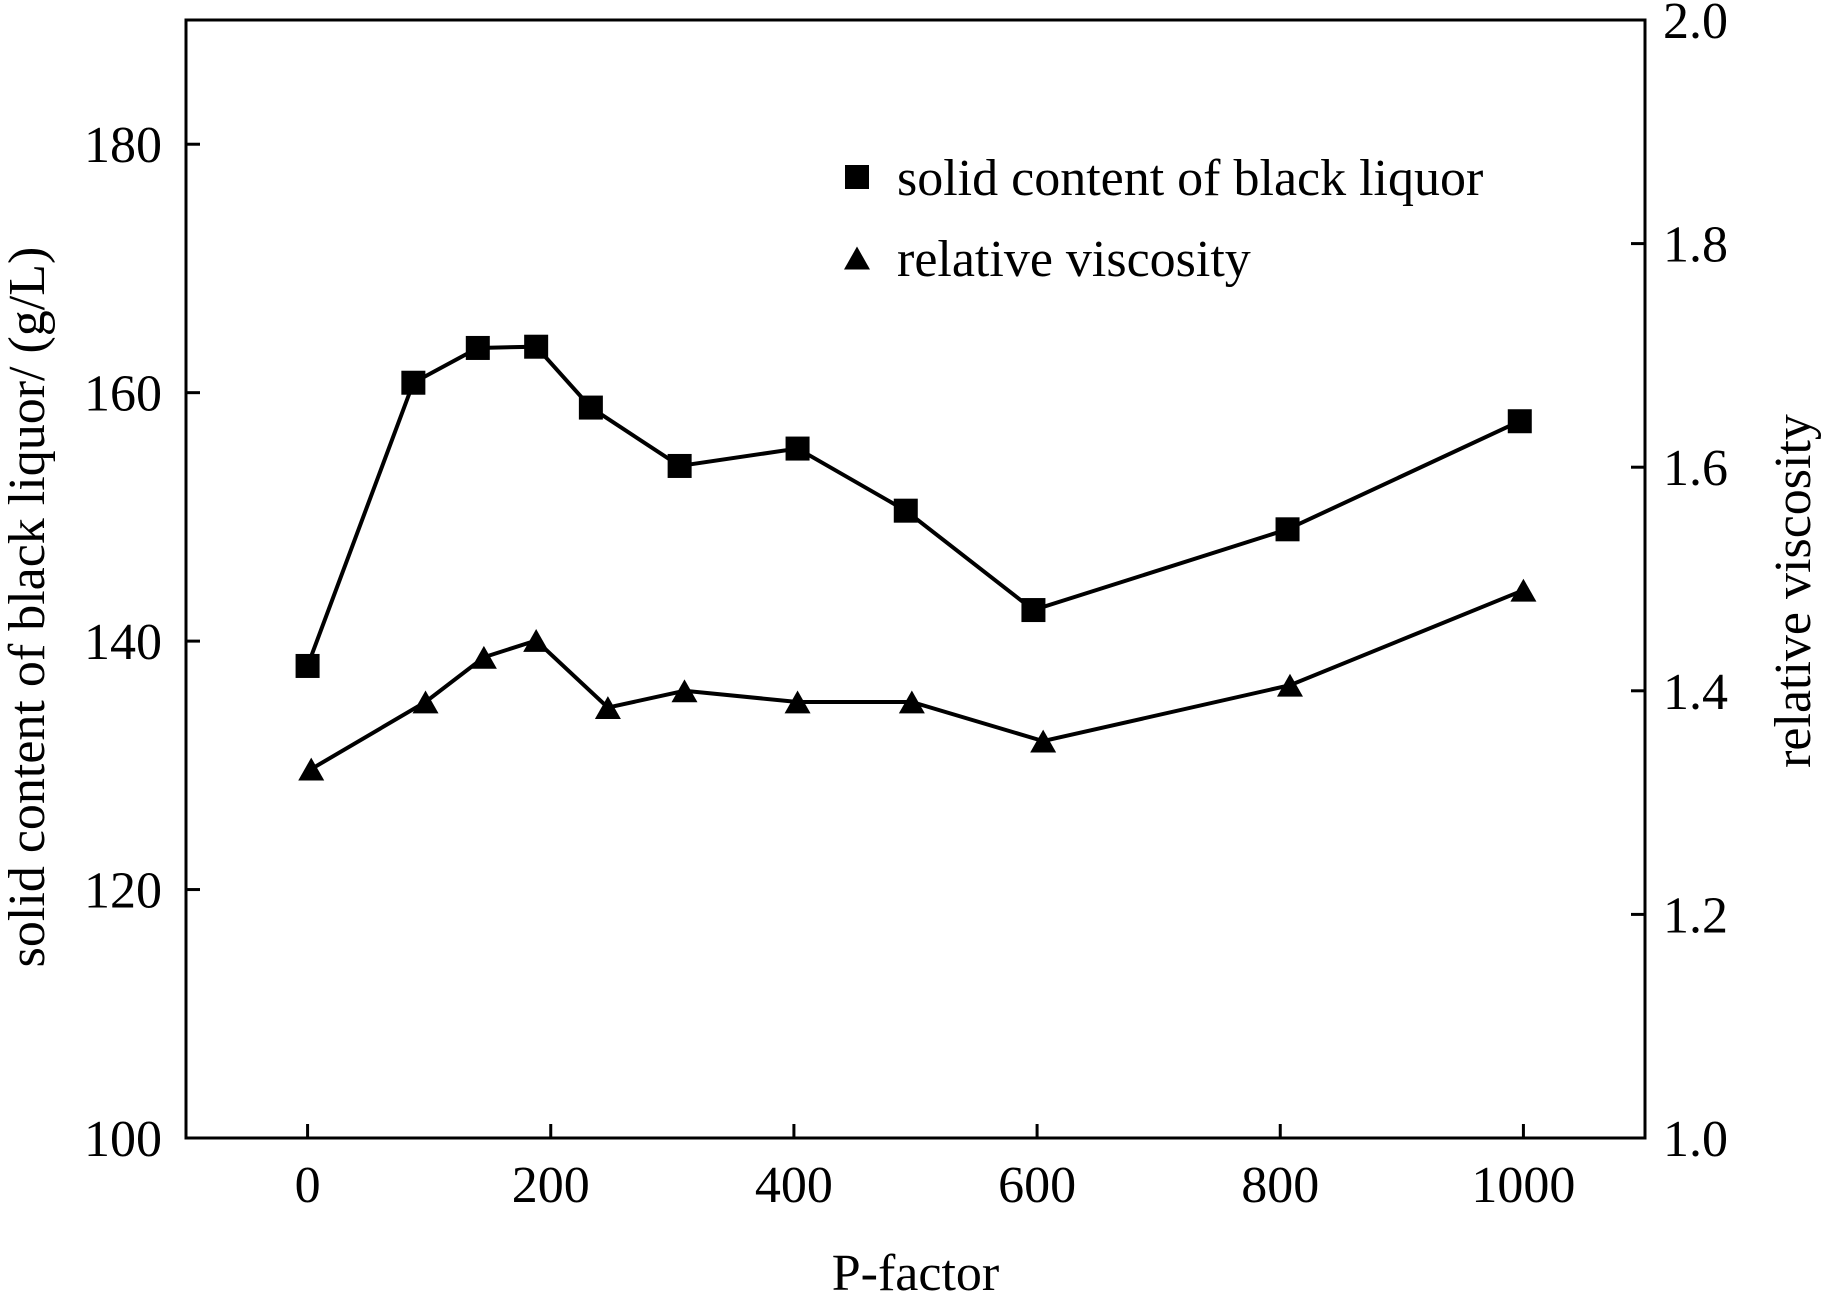  Describe the element at coordinates (123, 145) in the screenshot. I see `y-left-tick-label: 180` at that location.